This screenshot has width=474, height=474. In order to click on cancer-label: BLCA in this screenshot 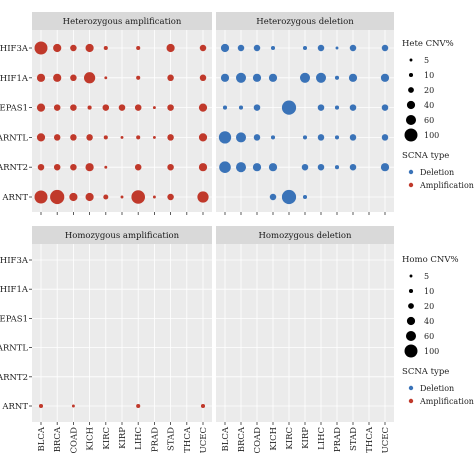, I will do `click(226, 438)`.